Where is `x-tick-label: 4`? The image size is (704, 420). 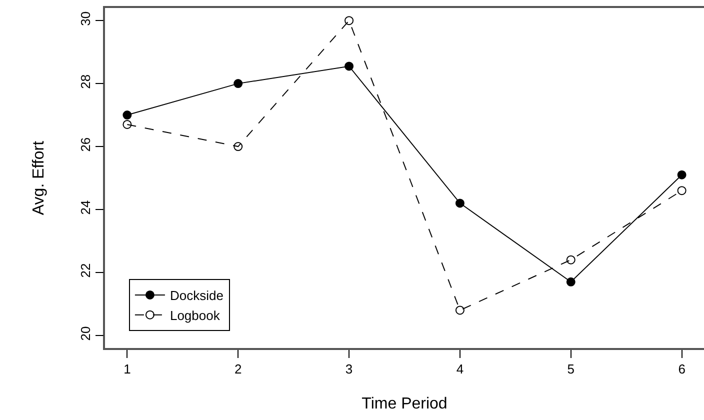 x-tick-label: 4 is located at coordinates (460, 368).